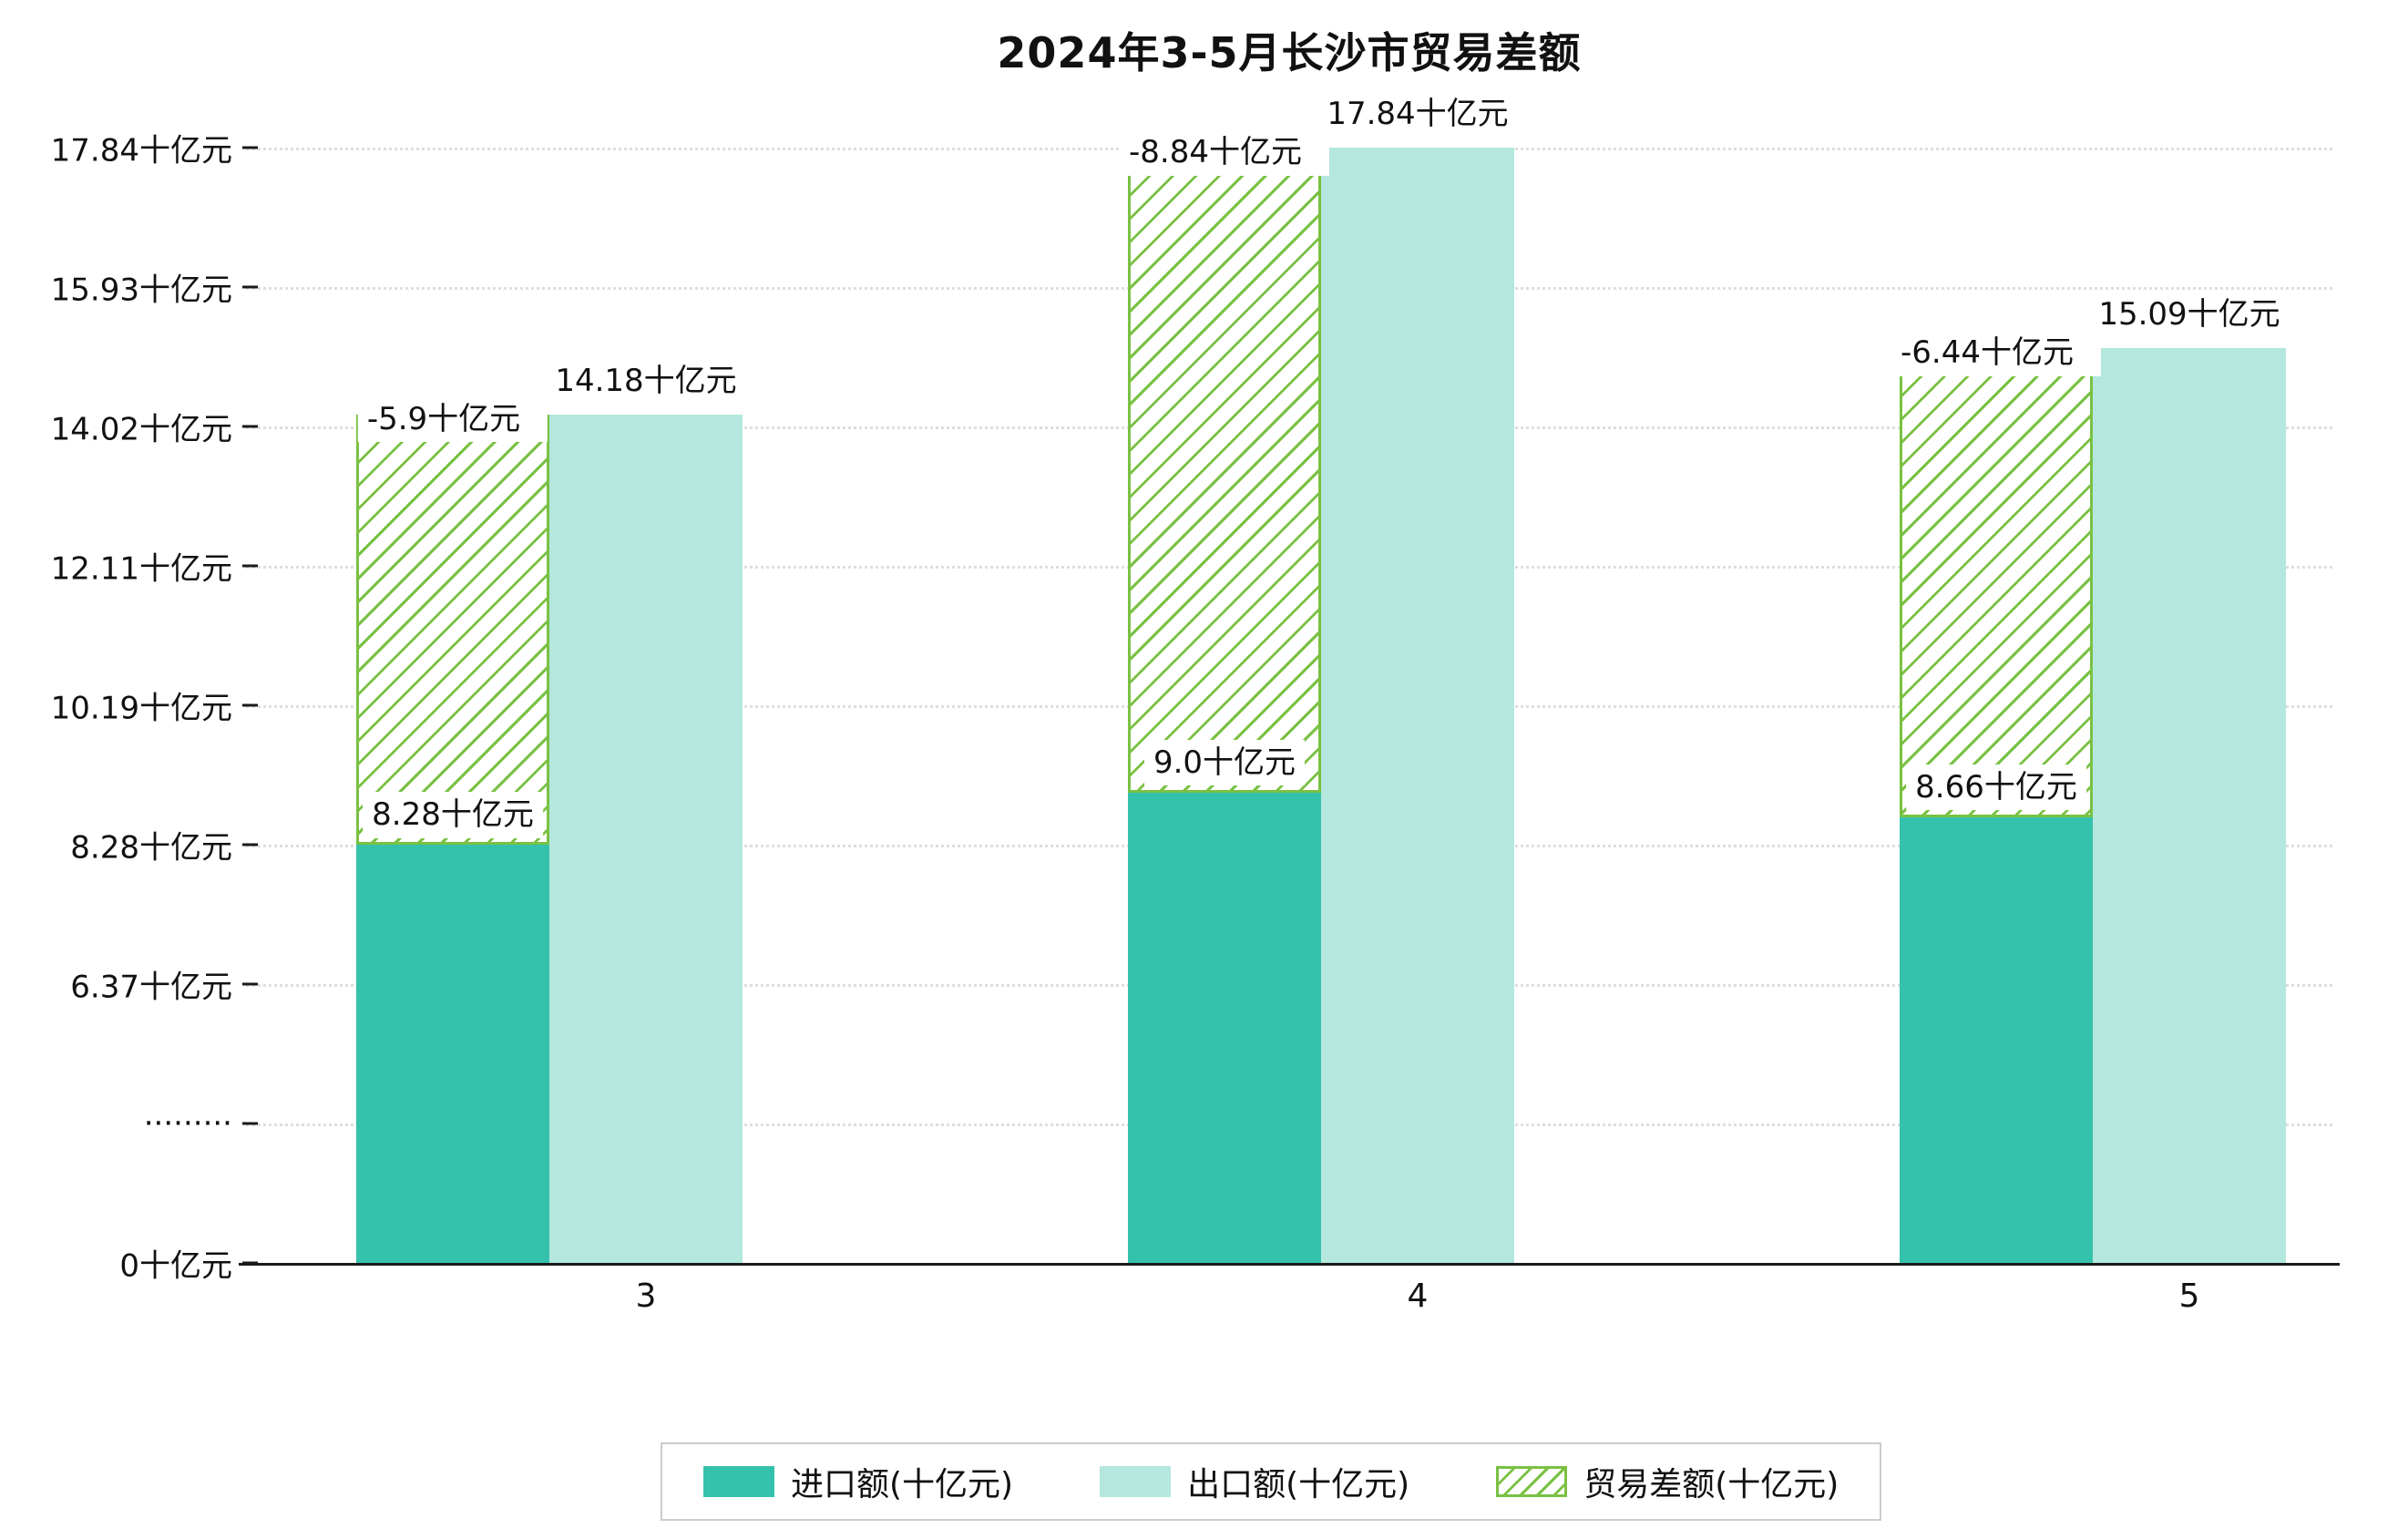 Image resolution: width=2408 pixels, height=1539 pixels. What do you see at coordinates (453, 815) in the screenshot?
I see `import-value-label: 8.28十亿元` at bounding box center [453, 815].